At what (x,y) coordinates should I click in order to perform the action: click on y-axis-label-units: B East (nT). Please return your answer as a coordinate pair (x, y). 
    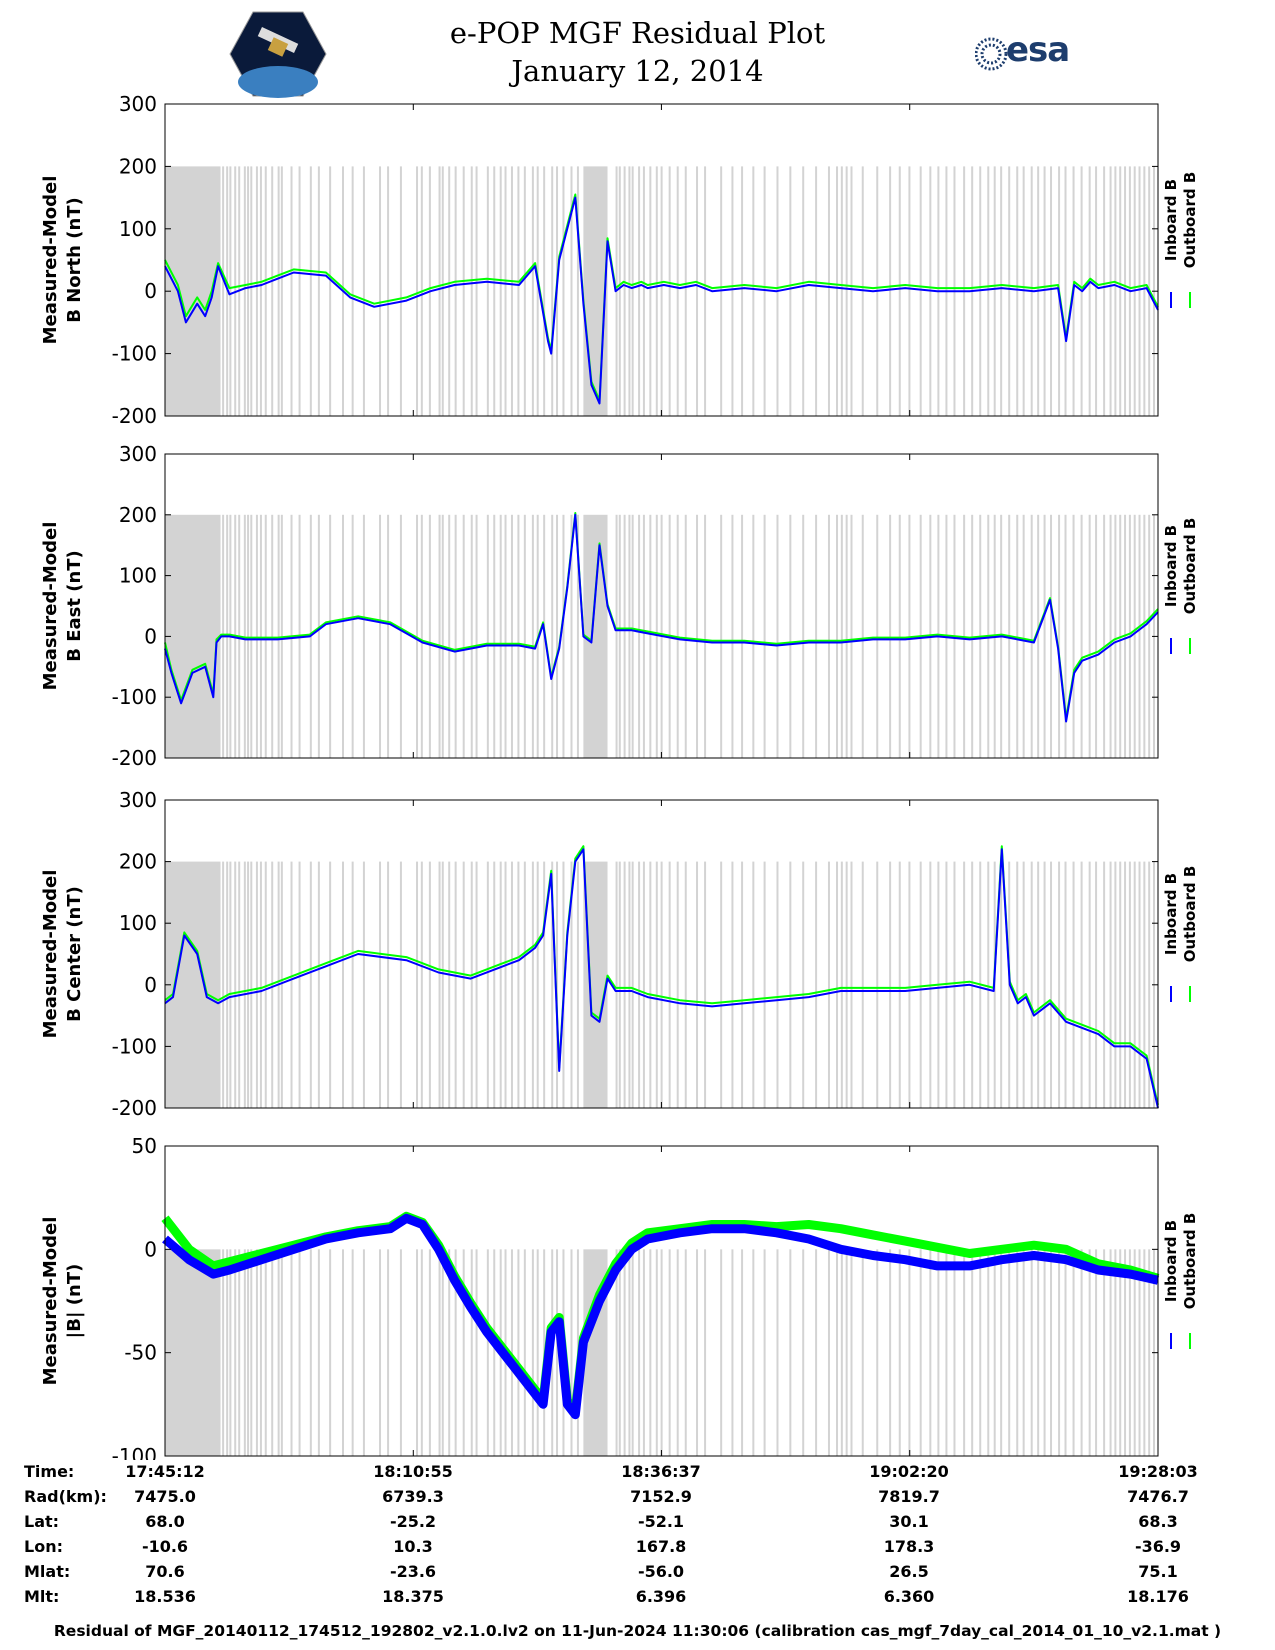
    Looking at the image, I should click on (74, 606).